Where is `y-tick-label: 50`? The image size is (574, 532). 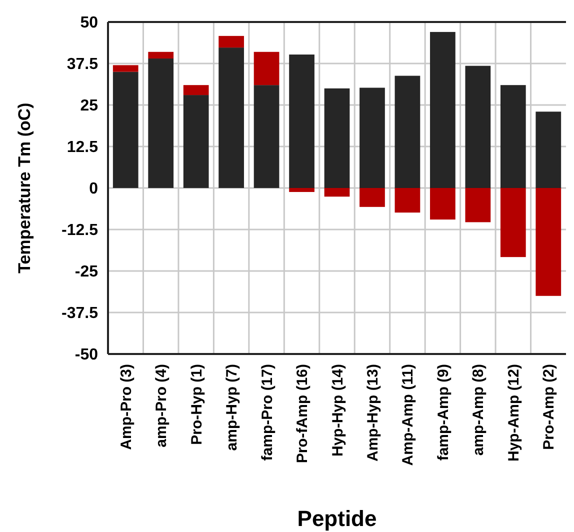 y-tick-label: 50 is located at coordinates (89, 23).